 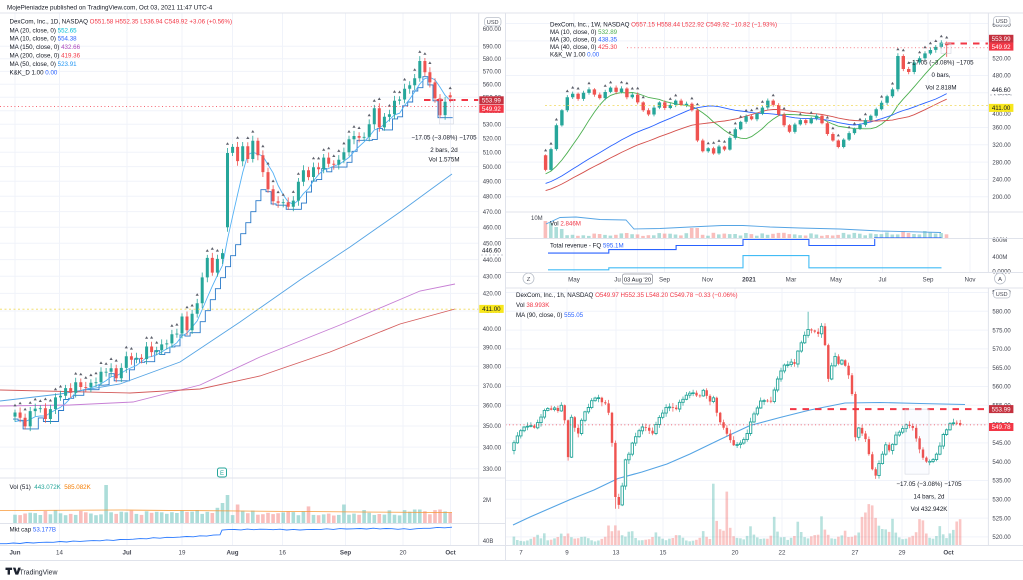 What do you see at coordinates (14, 553) in the screenshot?
I see `svg-text: Jun` at bounding box center [14, 553].